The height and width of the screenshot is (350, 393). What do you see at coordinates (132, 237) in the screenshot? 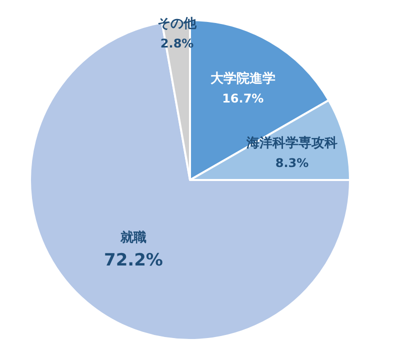
I see `slice-label: 就職` at bounding box center [132, 237].